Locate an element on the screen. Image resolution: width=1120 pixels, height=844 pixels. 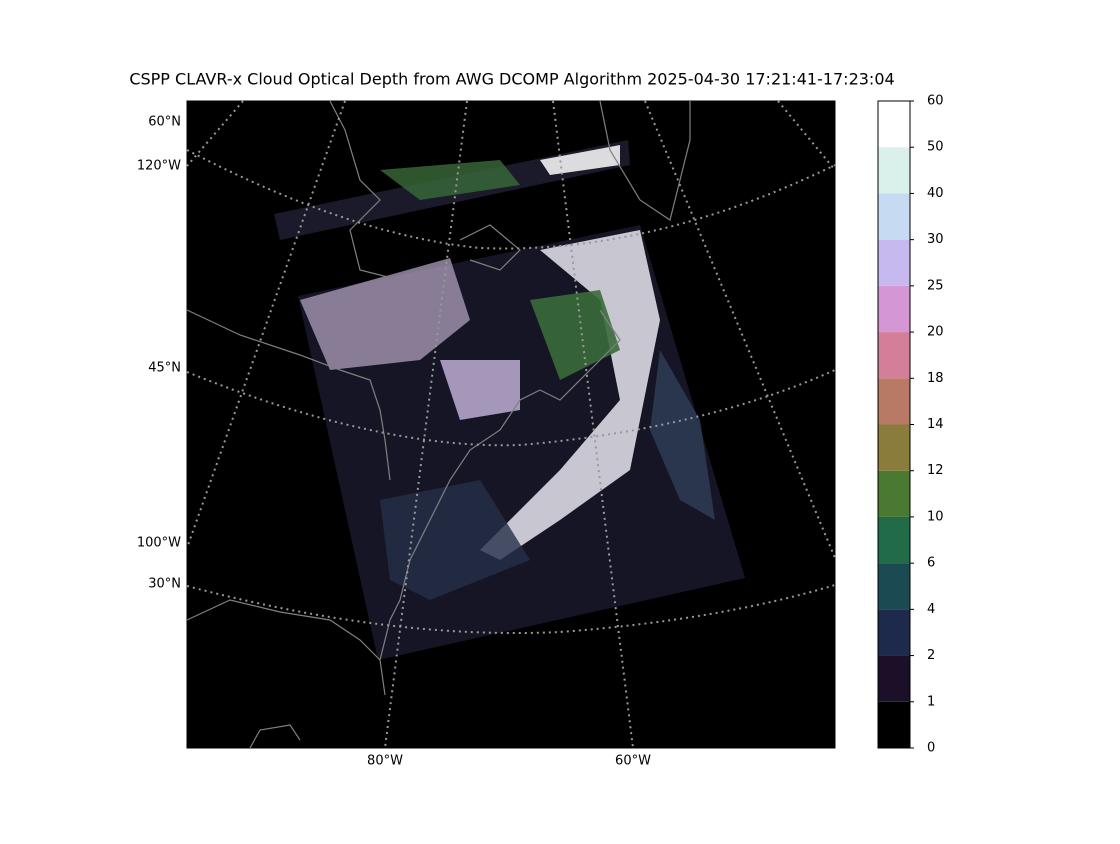
colorbar-tick-label: 1 is located at coordinates (931, 701).